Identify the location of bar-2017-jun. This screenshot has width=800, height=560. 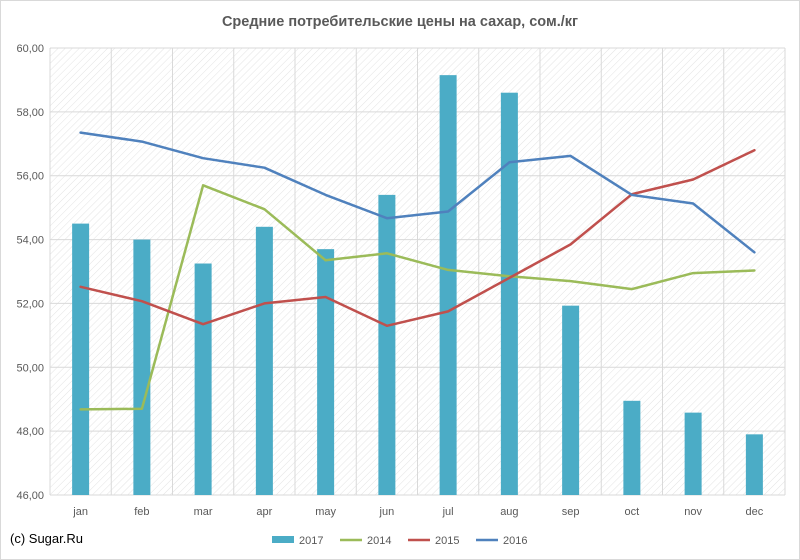
(387, 344).